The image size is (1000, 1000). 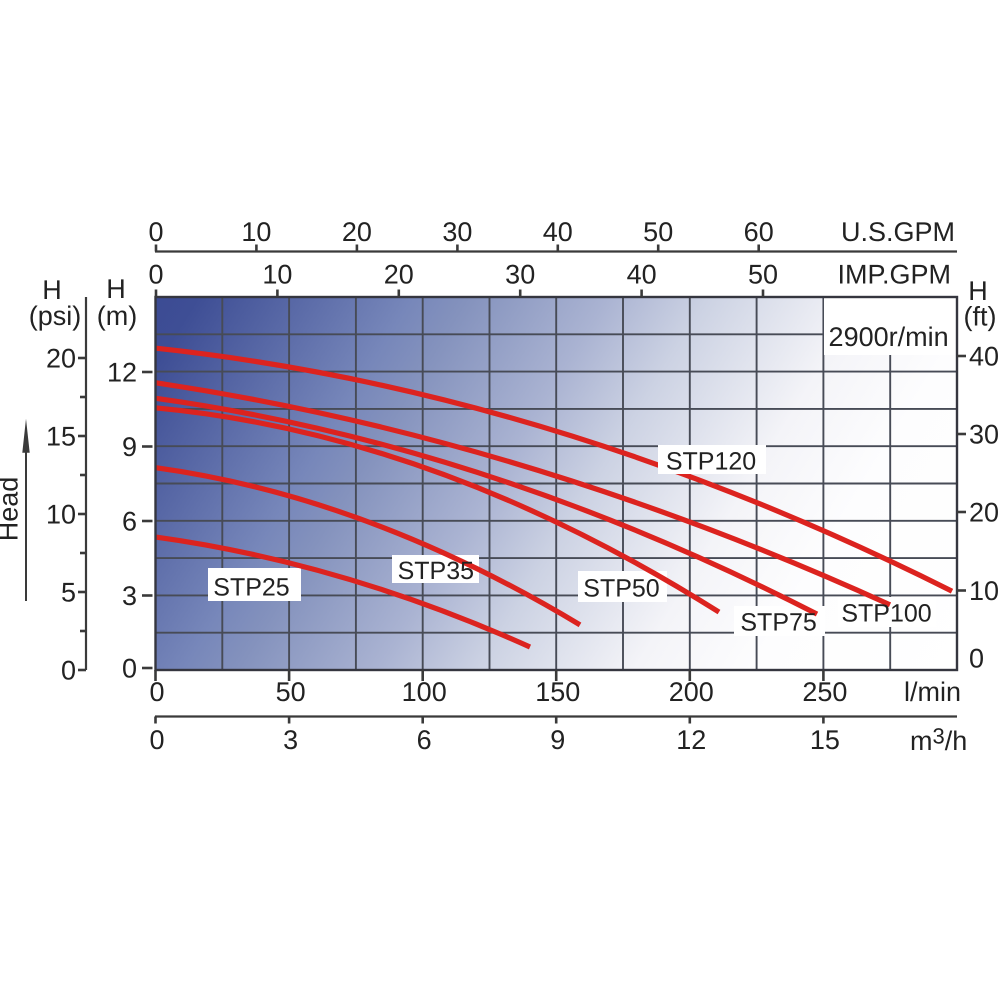 I want to click on svg-text: 150, so click(x=557, y=692).